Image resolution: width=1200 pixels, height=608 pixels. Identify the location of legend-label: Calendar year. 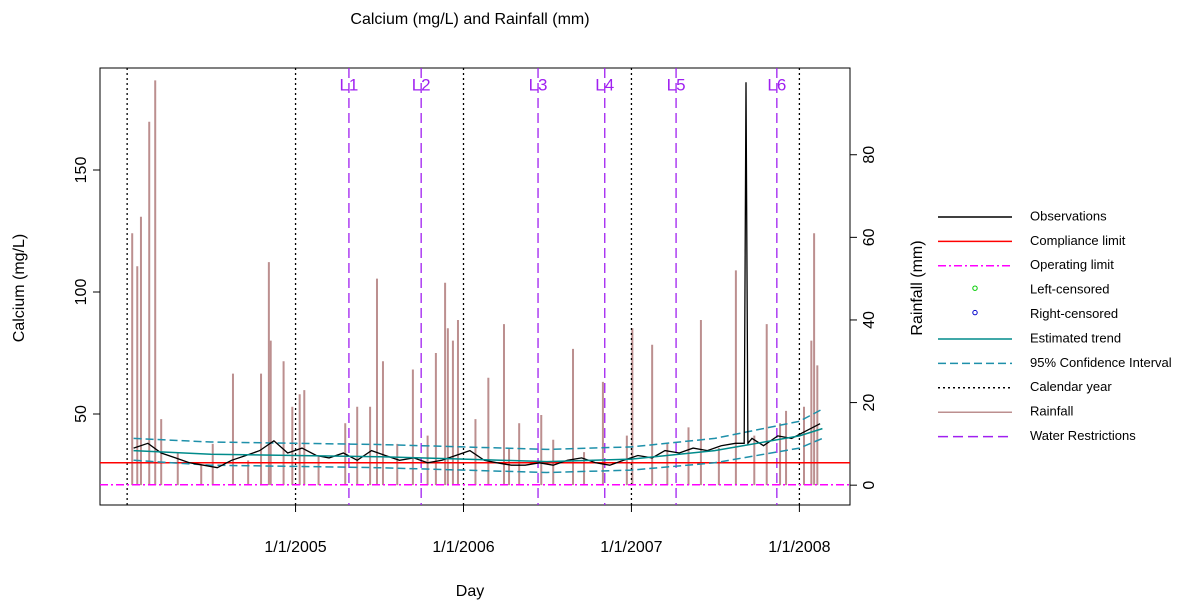
(1071, 386).